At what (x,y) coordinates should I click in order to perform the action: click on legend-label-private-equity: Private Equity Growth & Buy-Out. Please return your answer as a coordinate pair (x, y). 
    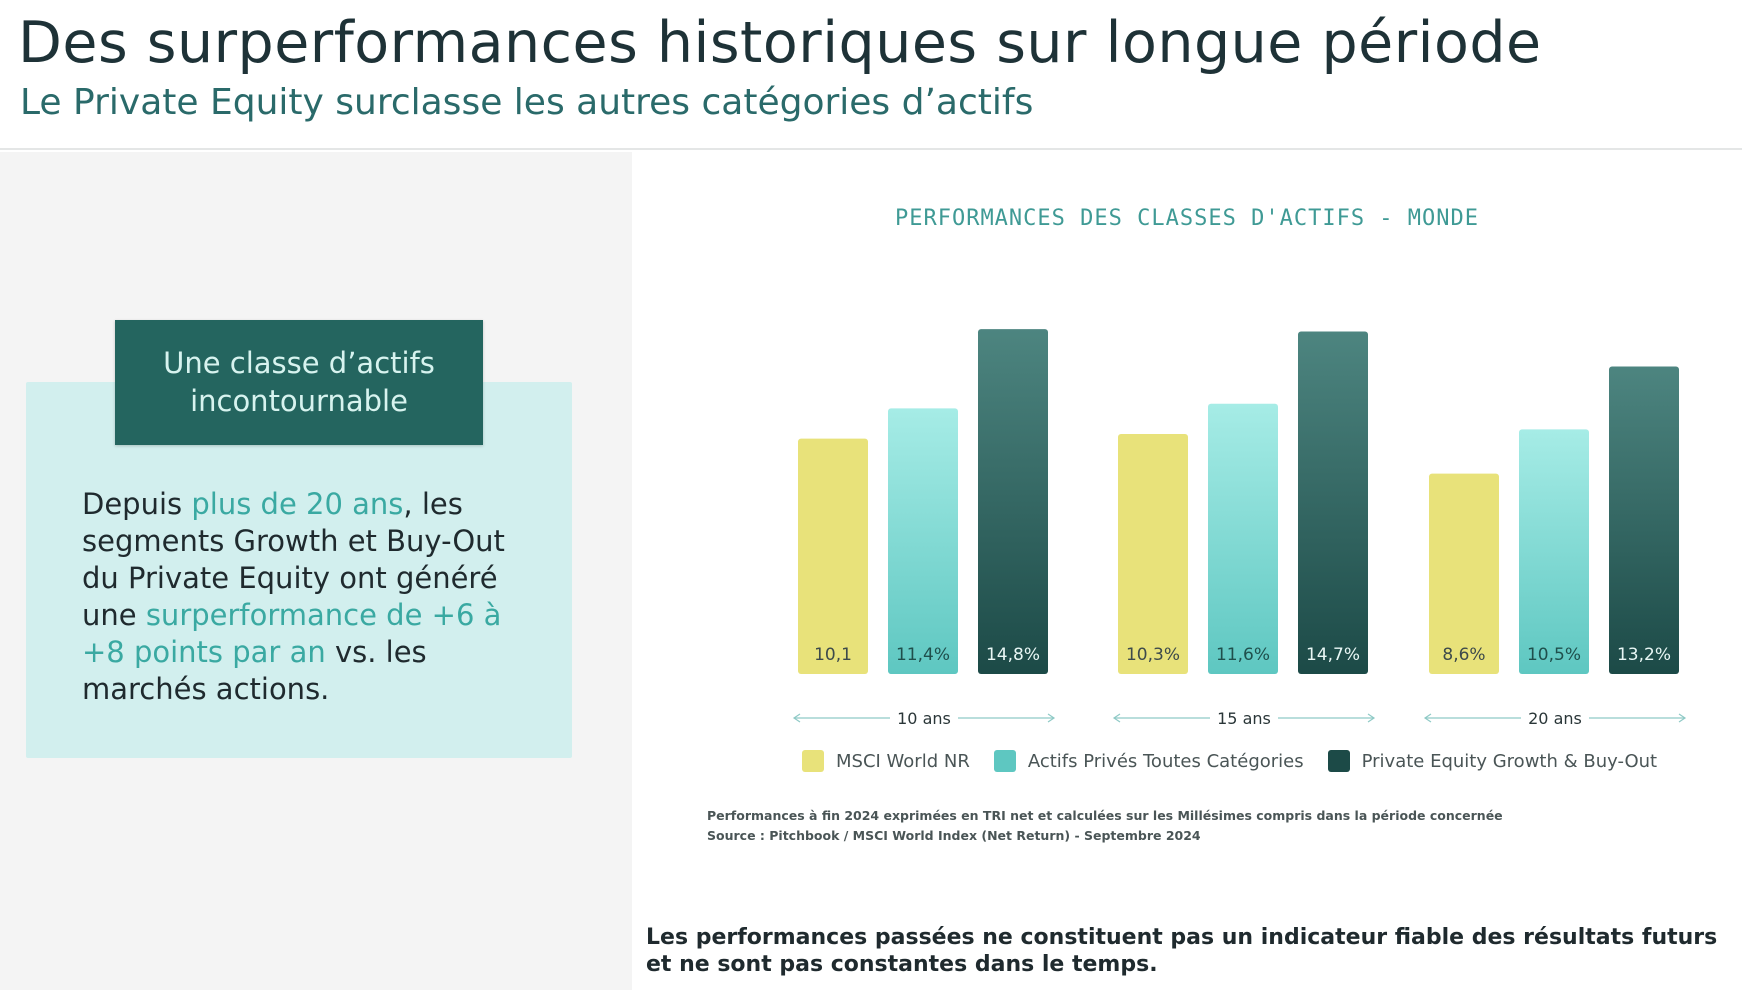
    Looking at the image, I should click on (1509, 761).